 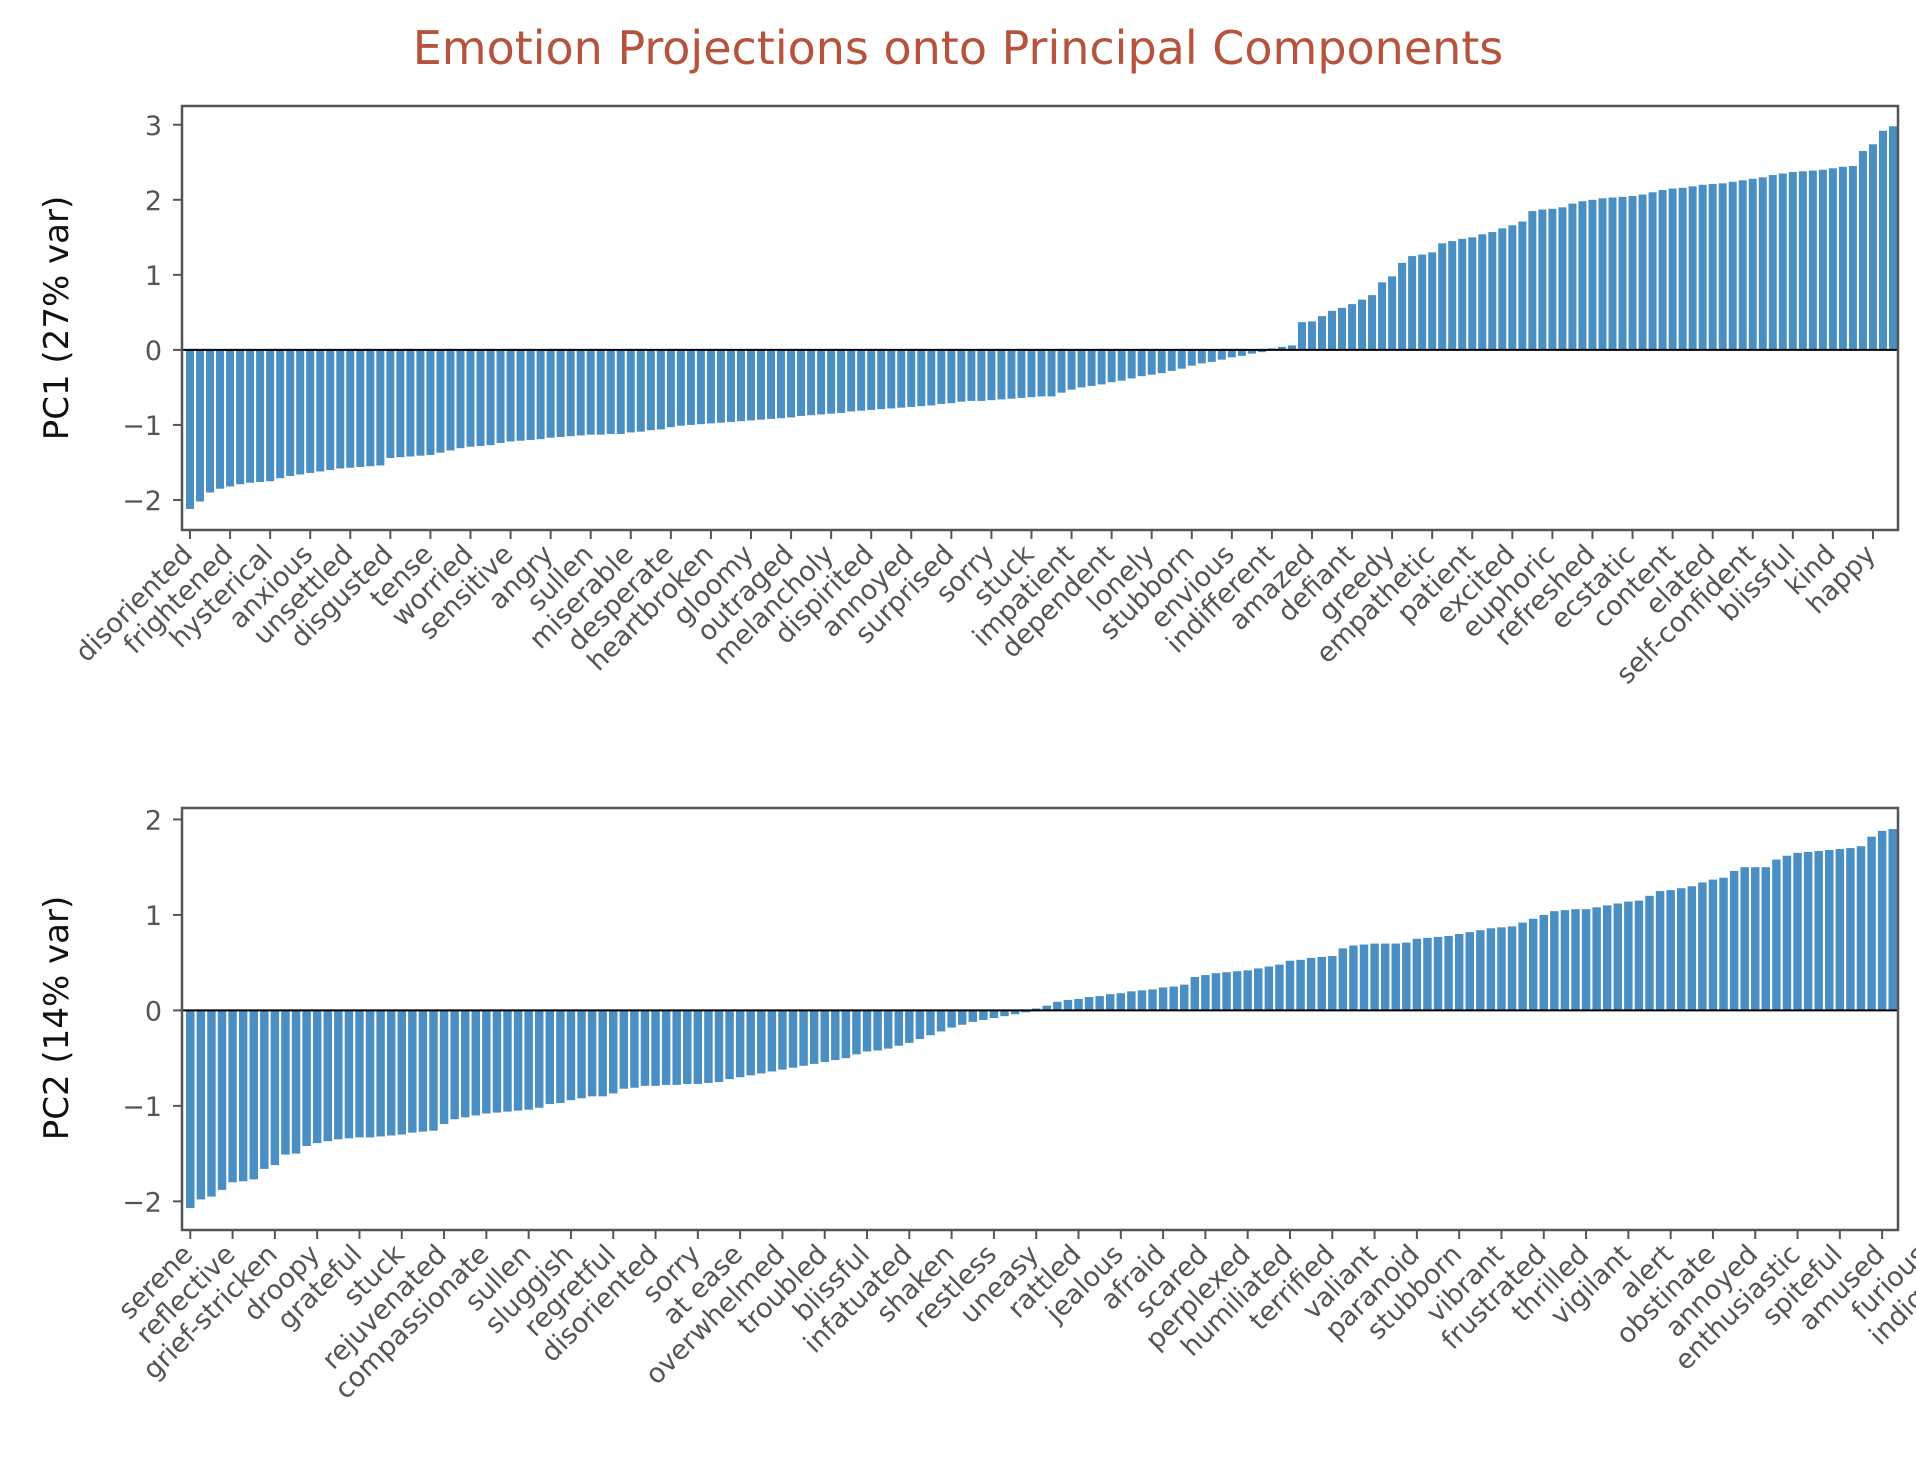 What do you see at coordinates (142, 1202) in the screenshot?
I see `y-tick-label: −2` at bounding box center [142, 1202].